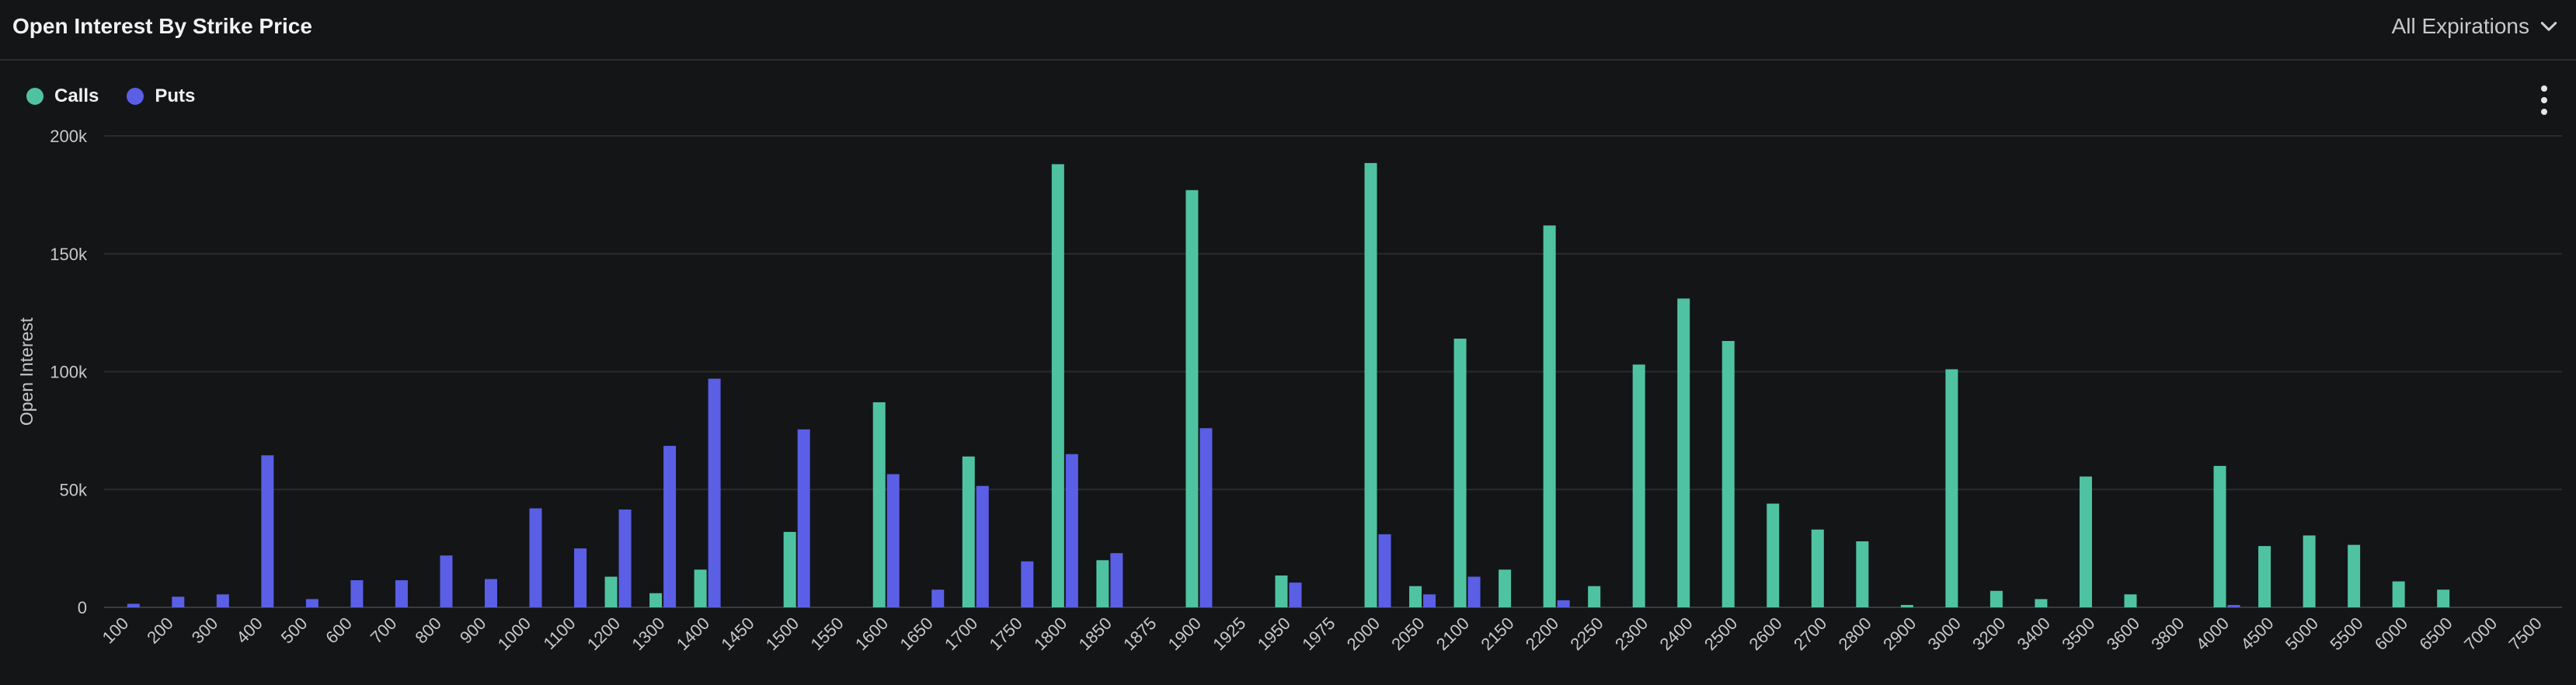  What do you see at coordinates (69, 373) in the screenshot?
I see `y-tick-label: 100k` at bounding box center [69, 373].